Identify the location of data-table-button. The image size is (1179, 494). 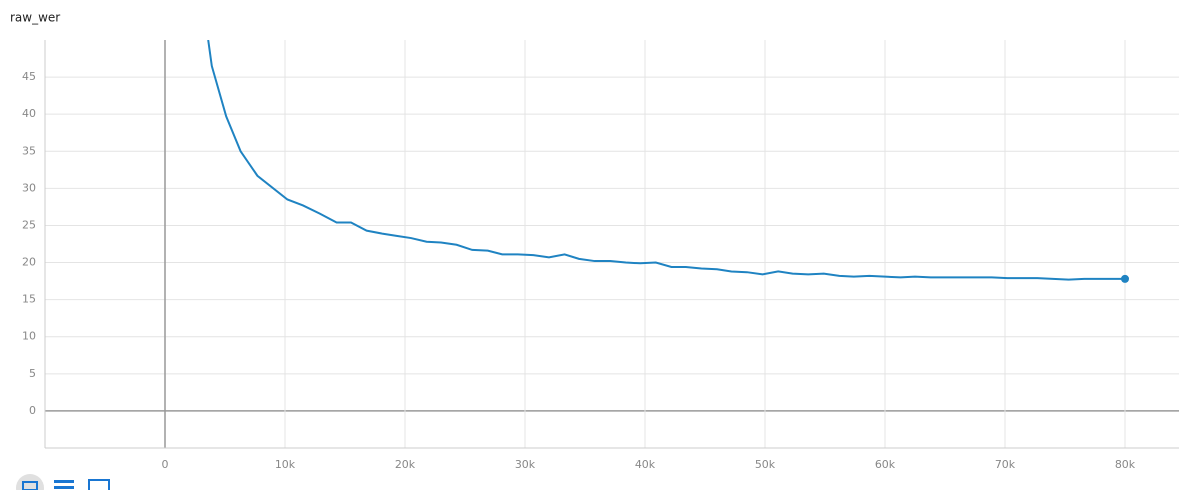
(64, 481).